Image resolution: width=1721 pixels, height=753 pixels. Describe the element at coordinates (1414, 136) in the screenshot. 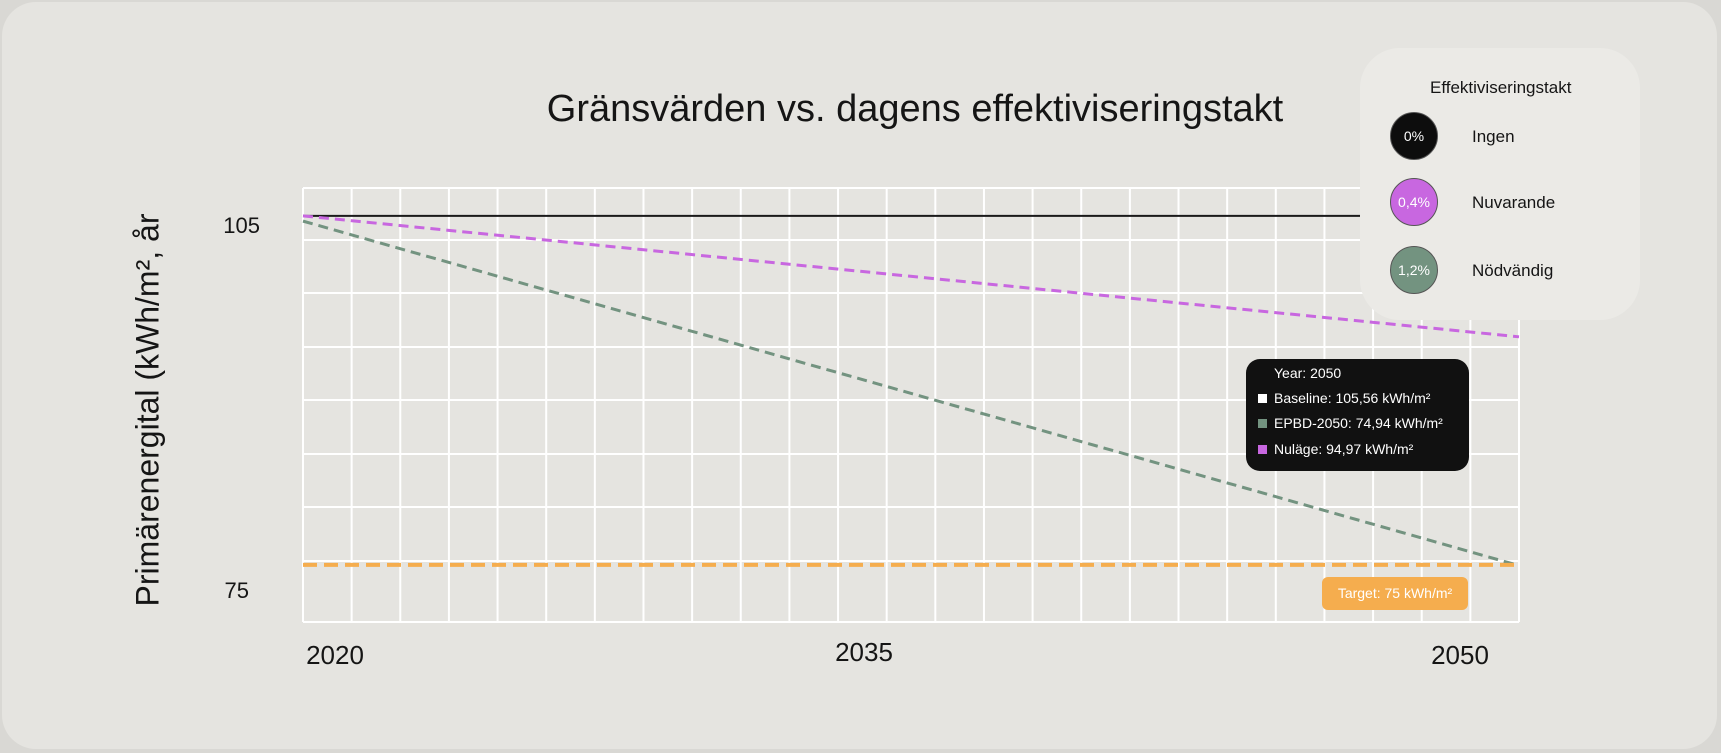

I see `legend-marker: 0%` at that location.